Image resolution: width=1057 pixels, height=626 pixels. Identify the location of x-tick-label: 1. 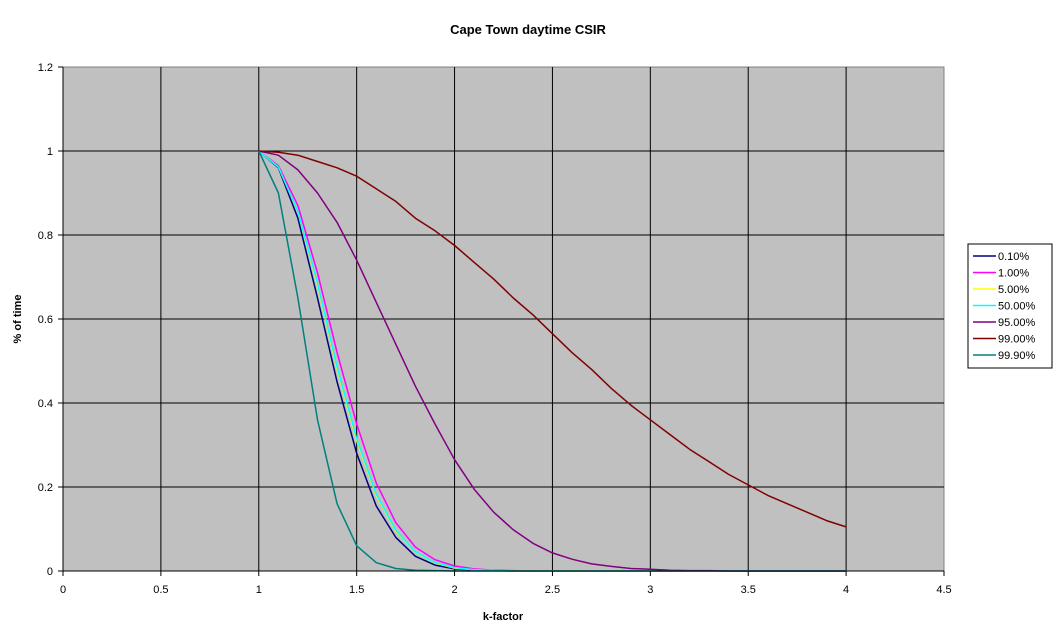
(259, 590).